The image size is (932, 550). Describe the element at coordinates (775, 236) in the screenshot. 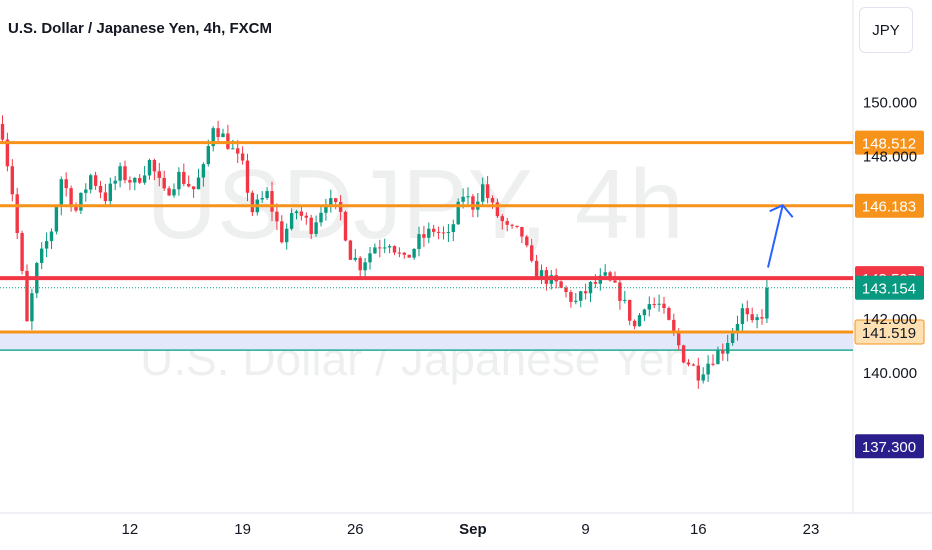

I see `projection-arrow` at that location.